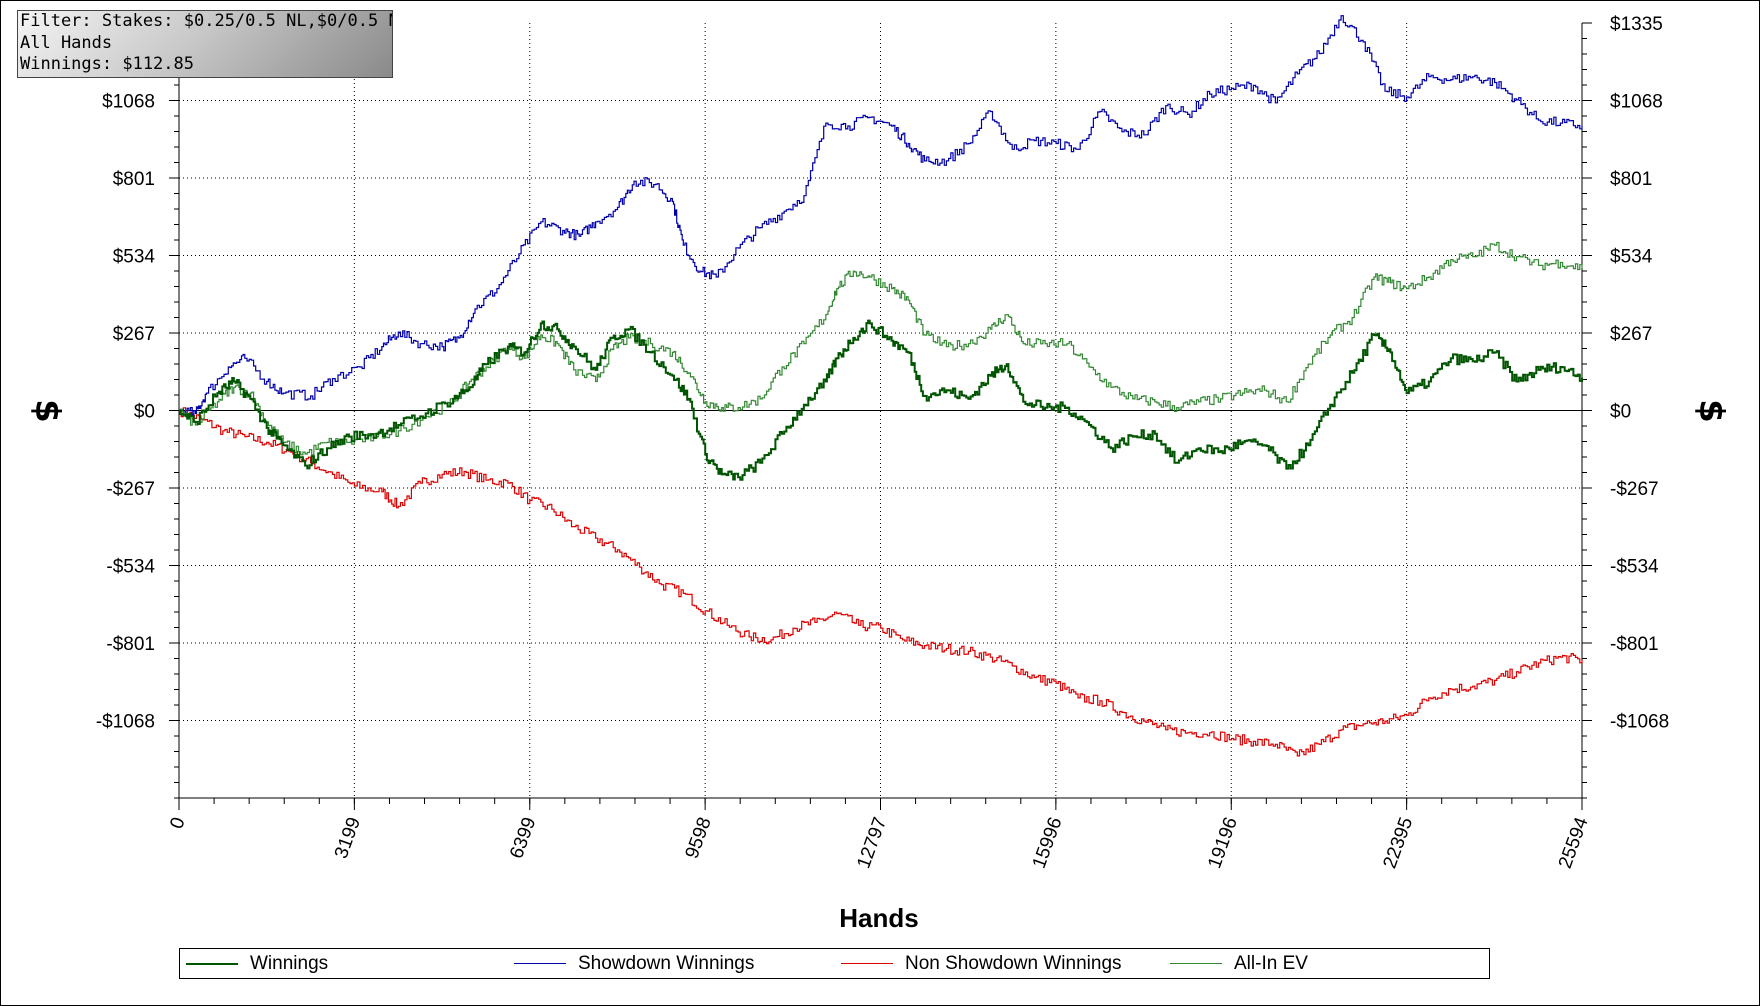  I want to click on y-axis-title-left: $, so click(47, 411).